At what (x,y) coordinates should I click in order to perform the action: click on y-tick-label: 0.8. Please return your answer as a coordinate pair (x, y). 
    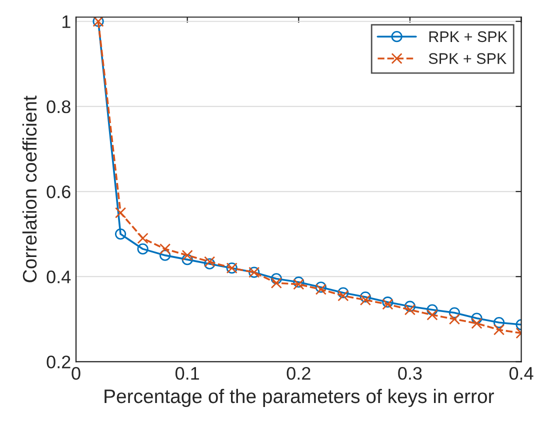
    Looking at the image, I should click on (58, 107).